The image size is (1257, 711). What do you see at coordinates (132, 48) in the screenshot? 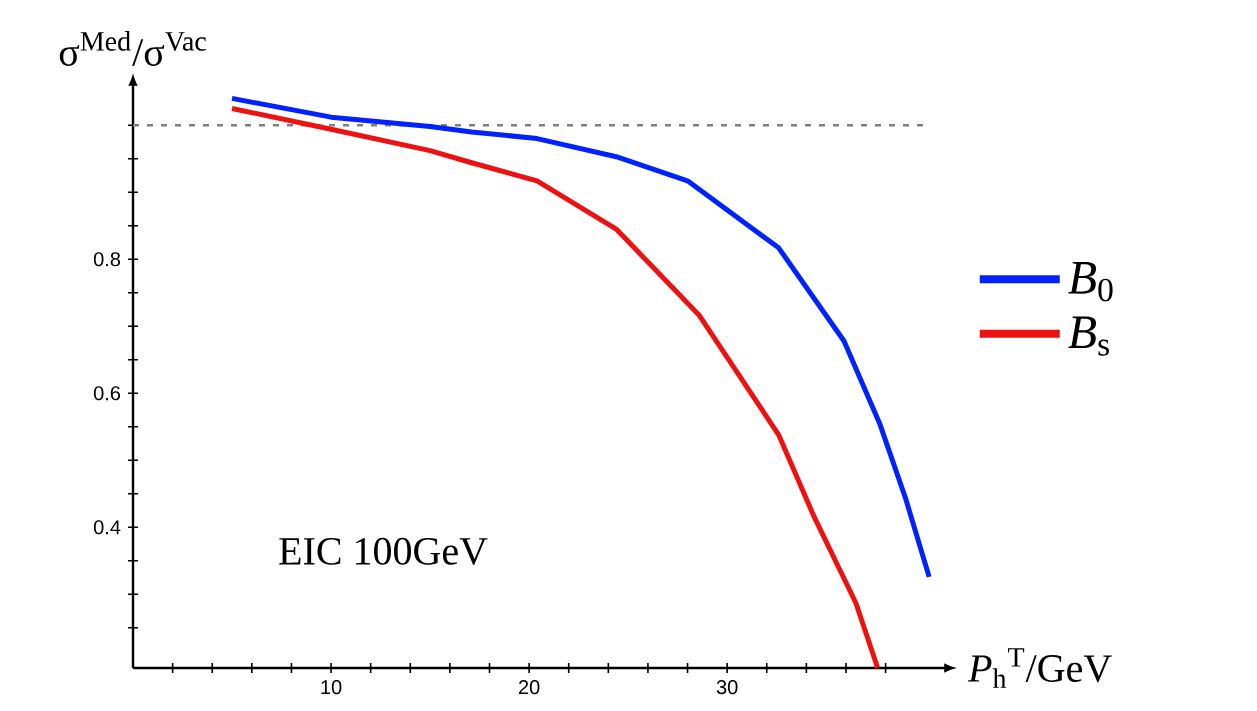
I see `y-axis-title: σ$^{Med}$/σ$^{Vac}$` at bounding box center [132, 48].